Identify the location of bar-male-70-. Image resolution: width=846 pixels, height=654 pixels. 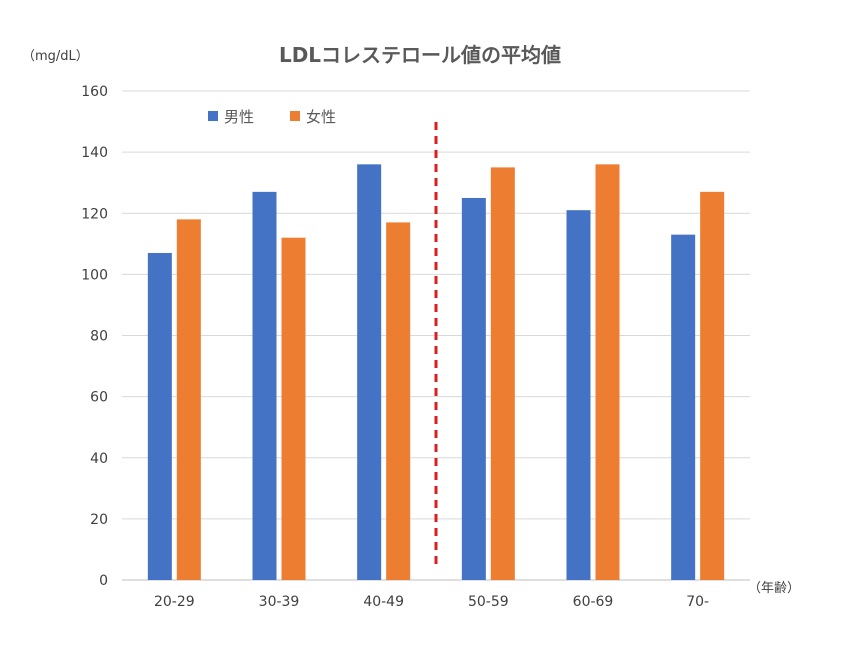
(683, 407).